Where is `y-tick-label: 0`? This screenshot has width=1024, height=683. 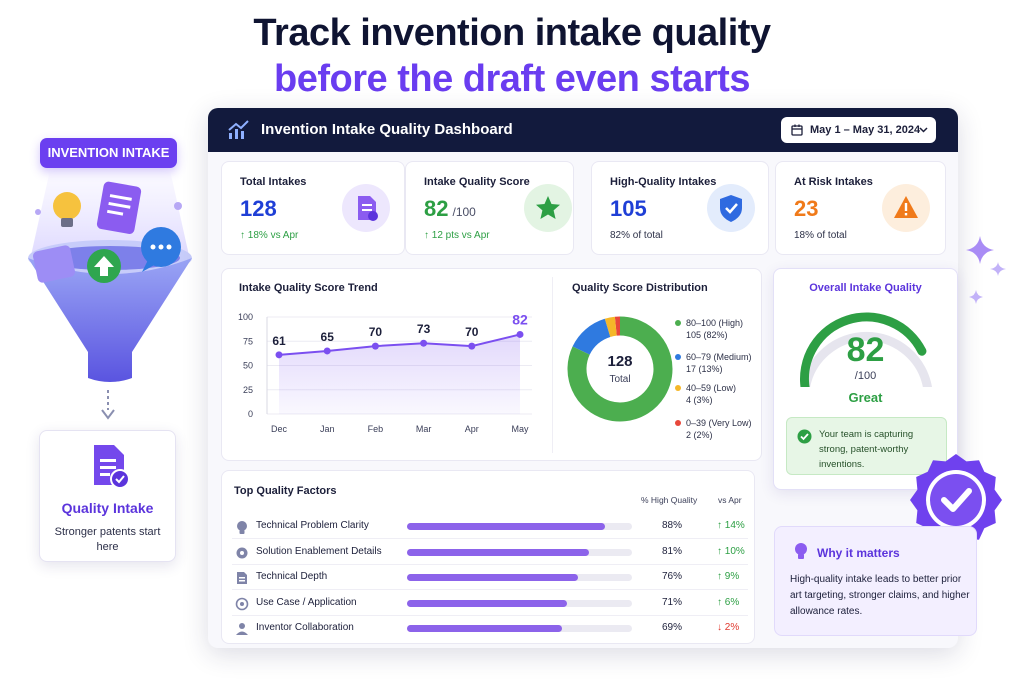 y-tick-label: 0 is located at coordinates (250, 414).